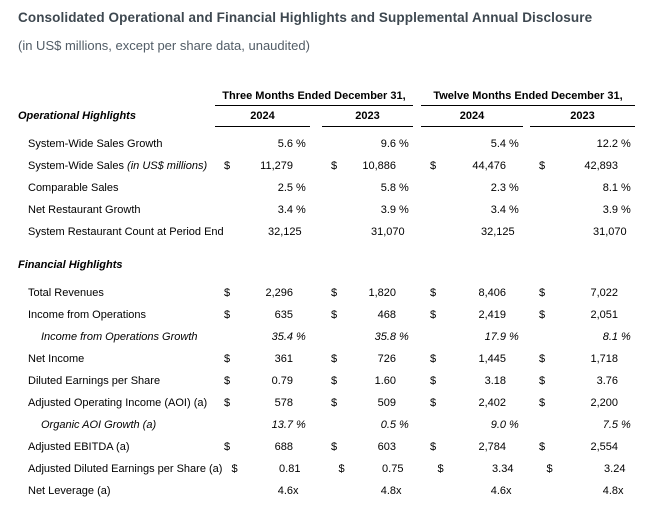  I want to click on cell-12m-2023: 8.1%, so click(582, 188).